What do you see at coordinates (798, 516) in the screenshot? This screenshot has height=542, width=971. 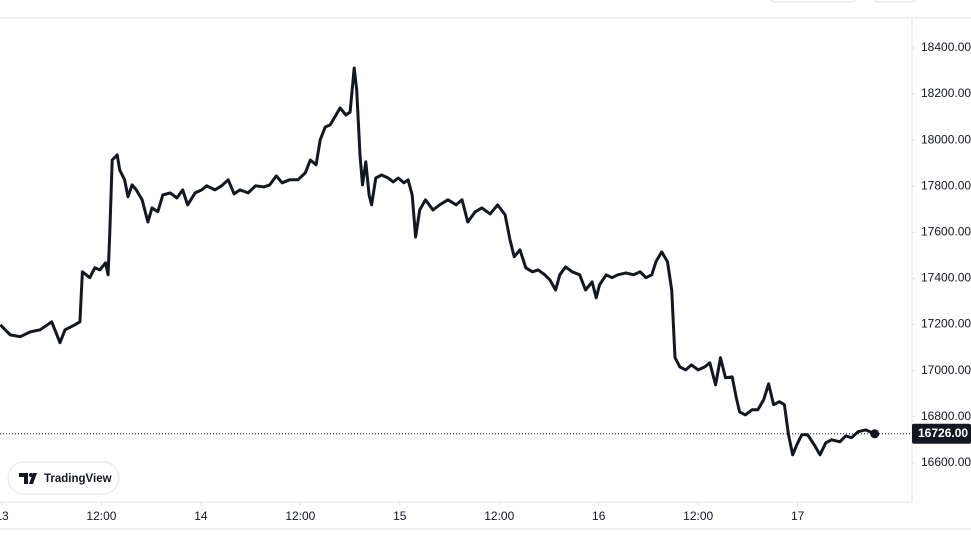 I see `x-tick-label: 17` at bounding box center [798, 516].